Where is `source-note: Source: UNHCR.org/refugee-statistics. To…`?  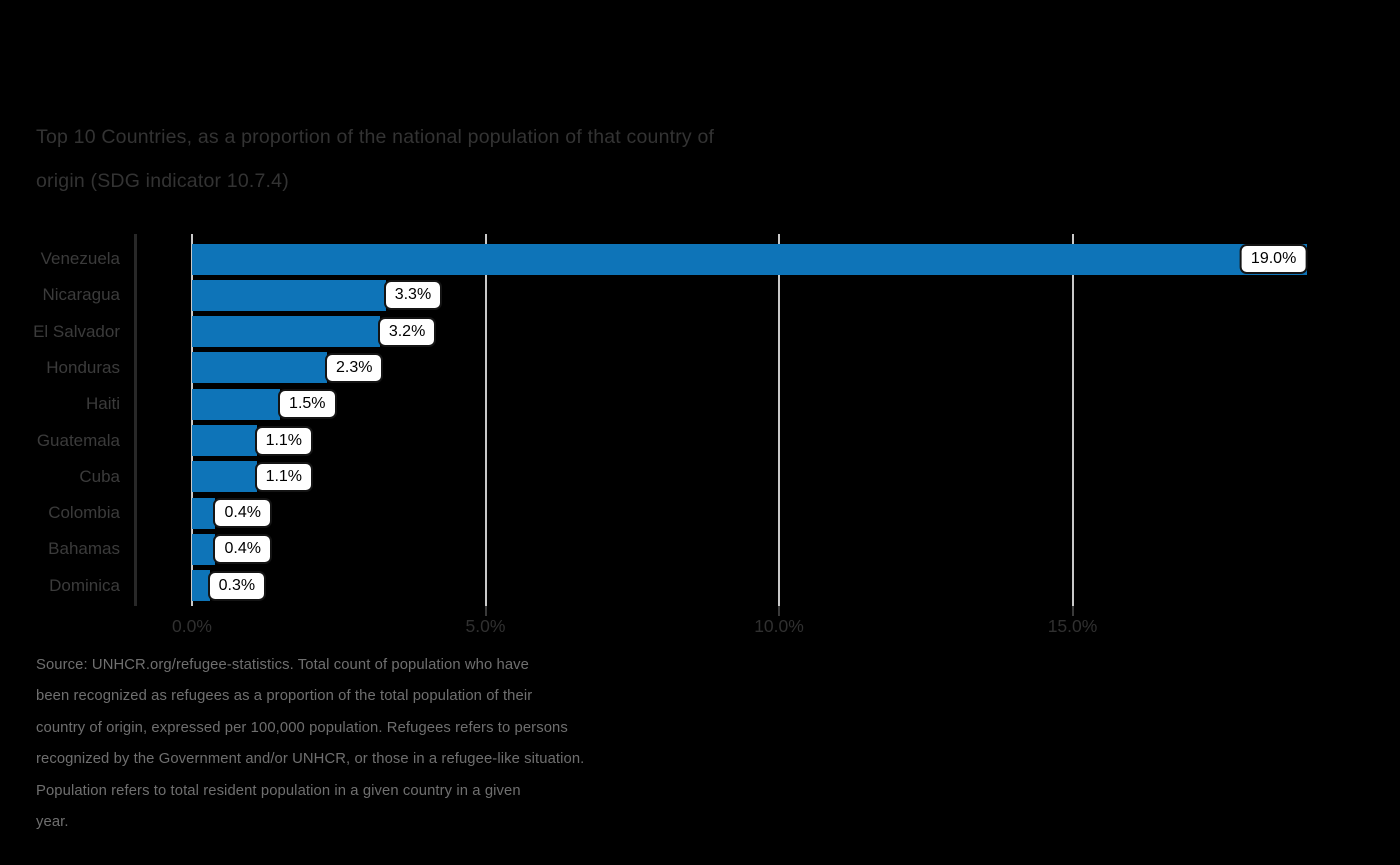 source-note: Source: UNHCR.org/refugee-statistics. To… is located at coordinates (310, 744).